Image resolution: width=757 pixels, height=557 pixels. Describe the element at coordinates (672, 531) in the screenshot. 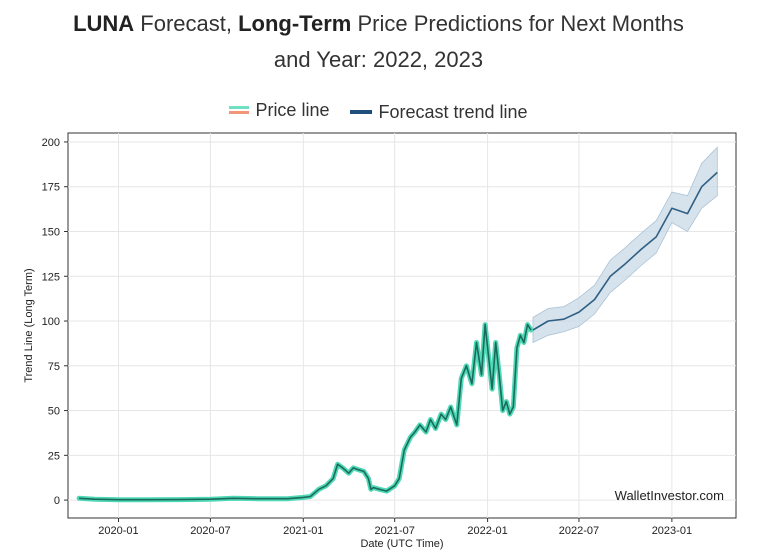

I see `x-tick-label: 2023-01` at that location.